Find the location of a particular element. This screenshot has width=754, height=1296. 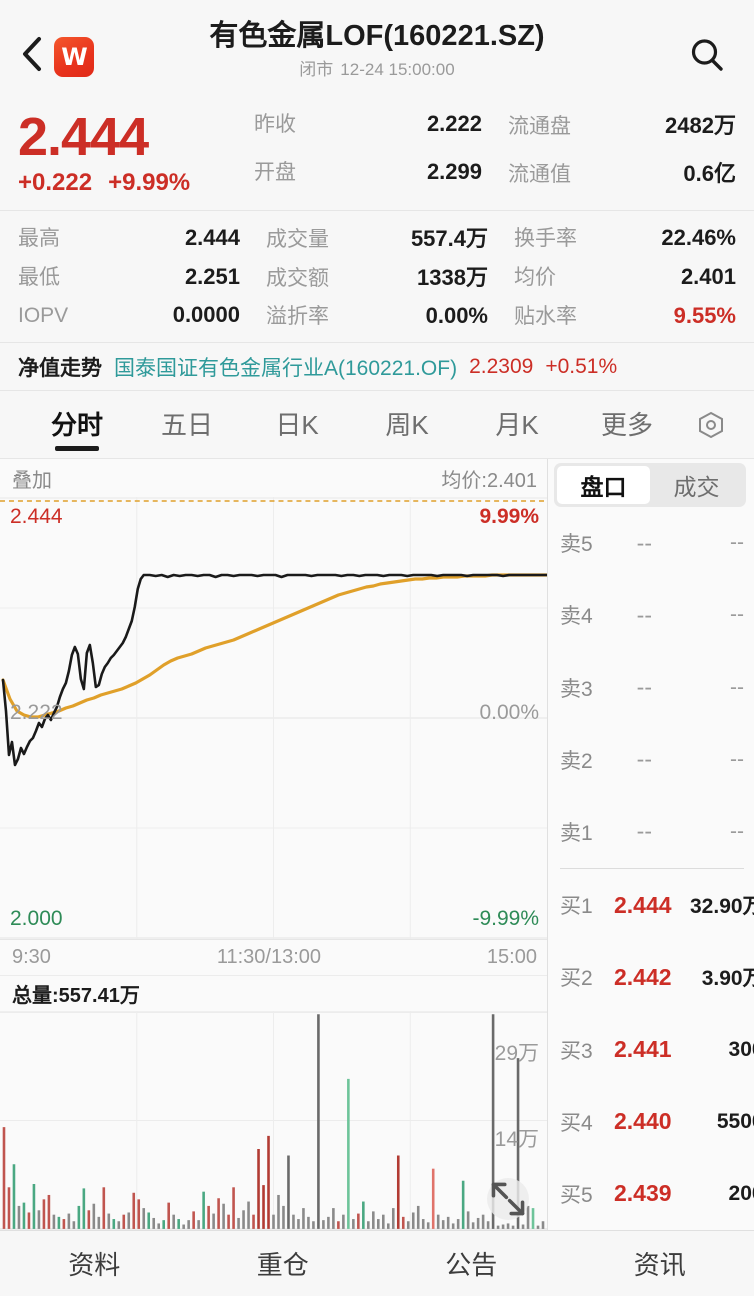

chart-settings-button is located at coordinates (711, 425).